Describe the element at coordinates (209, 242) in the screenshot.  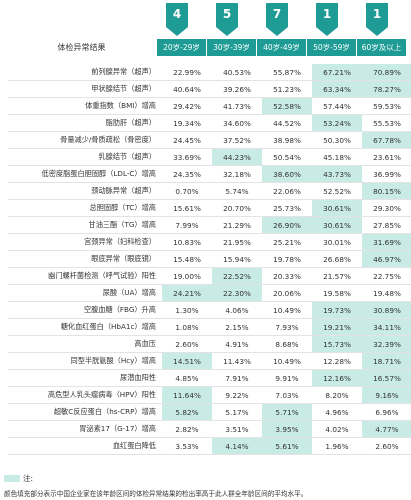
I see `table-row: 宫颈异常（妇科检查） 10.83% 21.95% 25.21% 30.01% 31.69%` at that location.